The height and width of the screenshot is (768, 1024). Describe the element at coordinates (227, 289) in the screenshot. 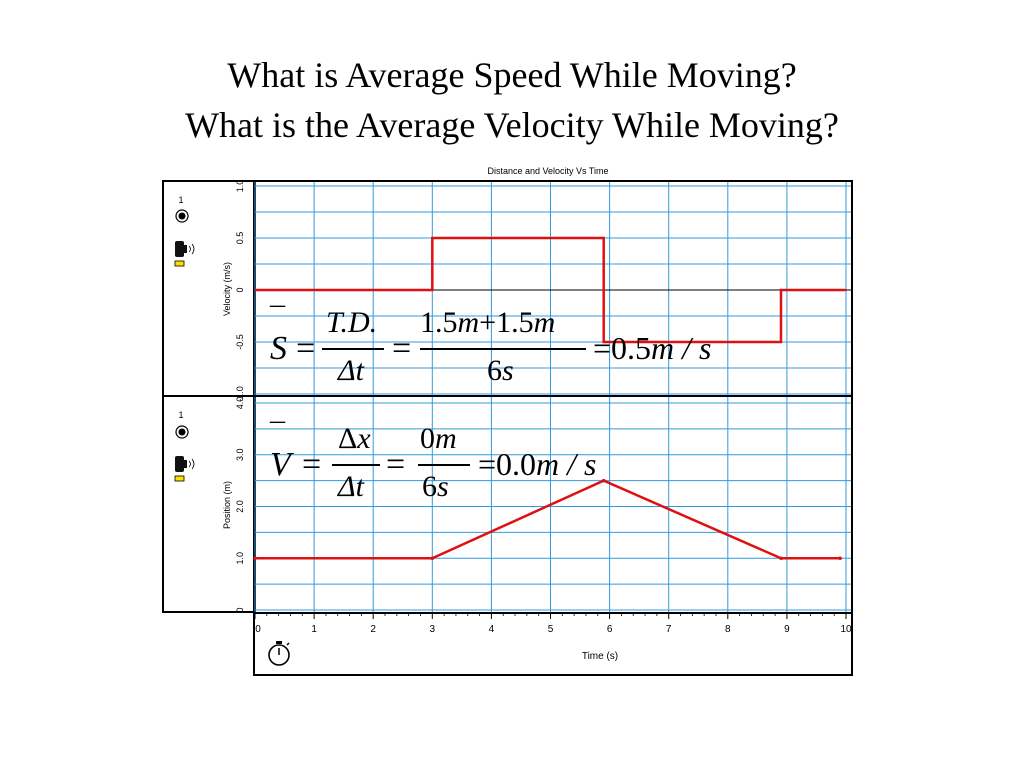

I see `velocity-axis-label: Velocity (m/s)` at that location.